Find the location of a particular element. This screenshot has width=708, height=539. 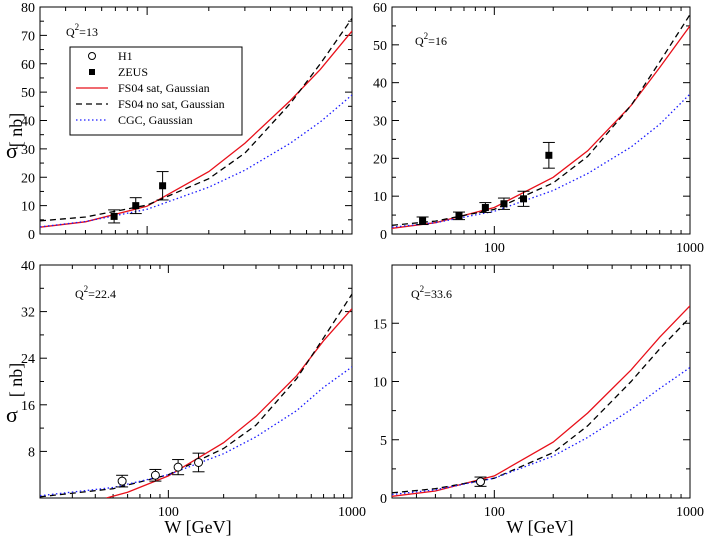

legend-zeus-marker is located at coordinates (92, 72).